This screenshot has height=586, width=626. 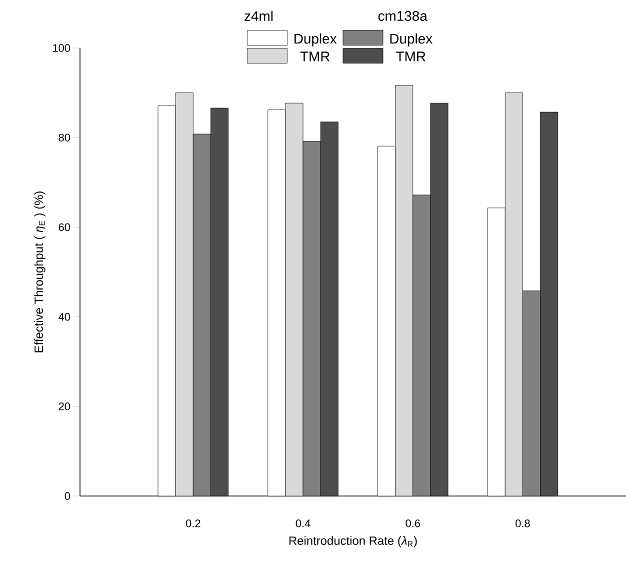 What do you see at coordinates (258, 15) in the screenshot?
I see `text: z4ml` at bounding box center [258, 15].